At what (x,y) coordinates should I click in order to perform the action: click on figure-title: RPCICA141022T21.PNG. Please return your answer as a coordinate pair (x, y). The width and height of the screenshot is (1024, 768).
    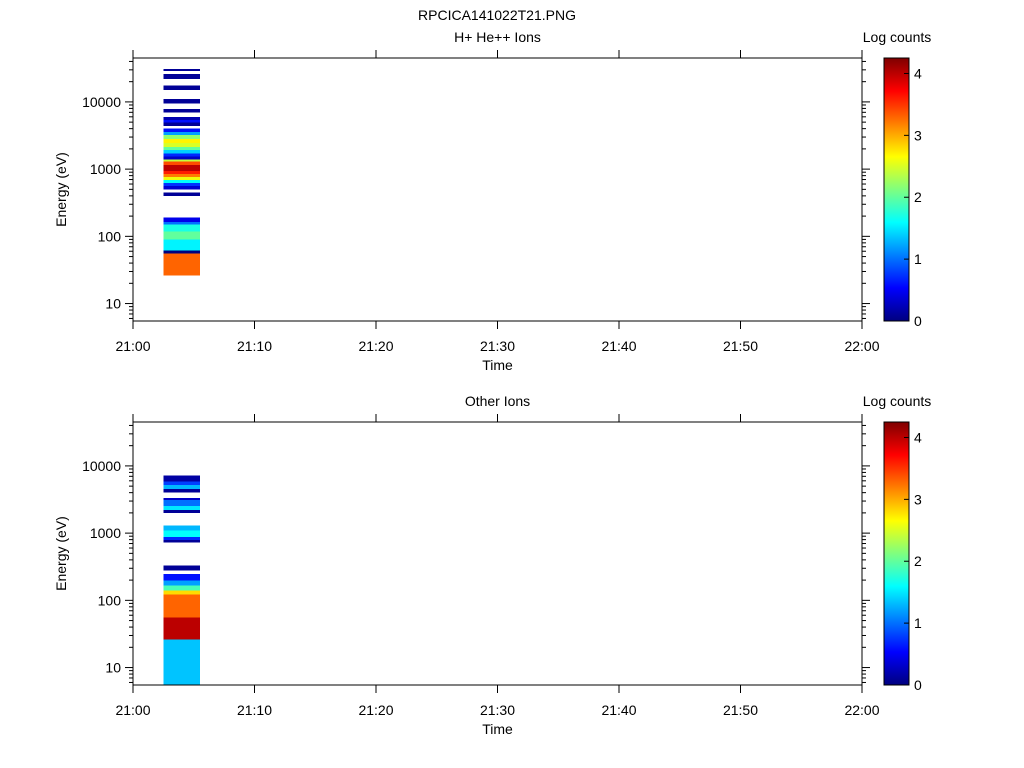
    Looking at the image, I should click on (497, 15).